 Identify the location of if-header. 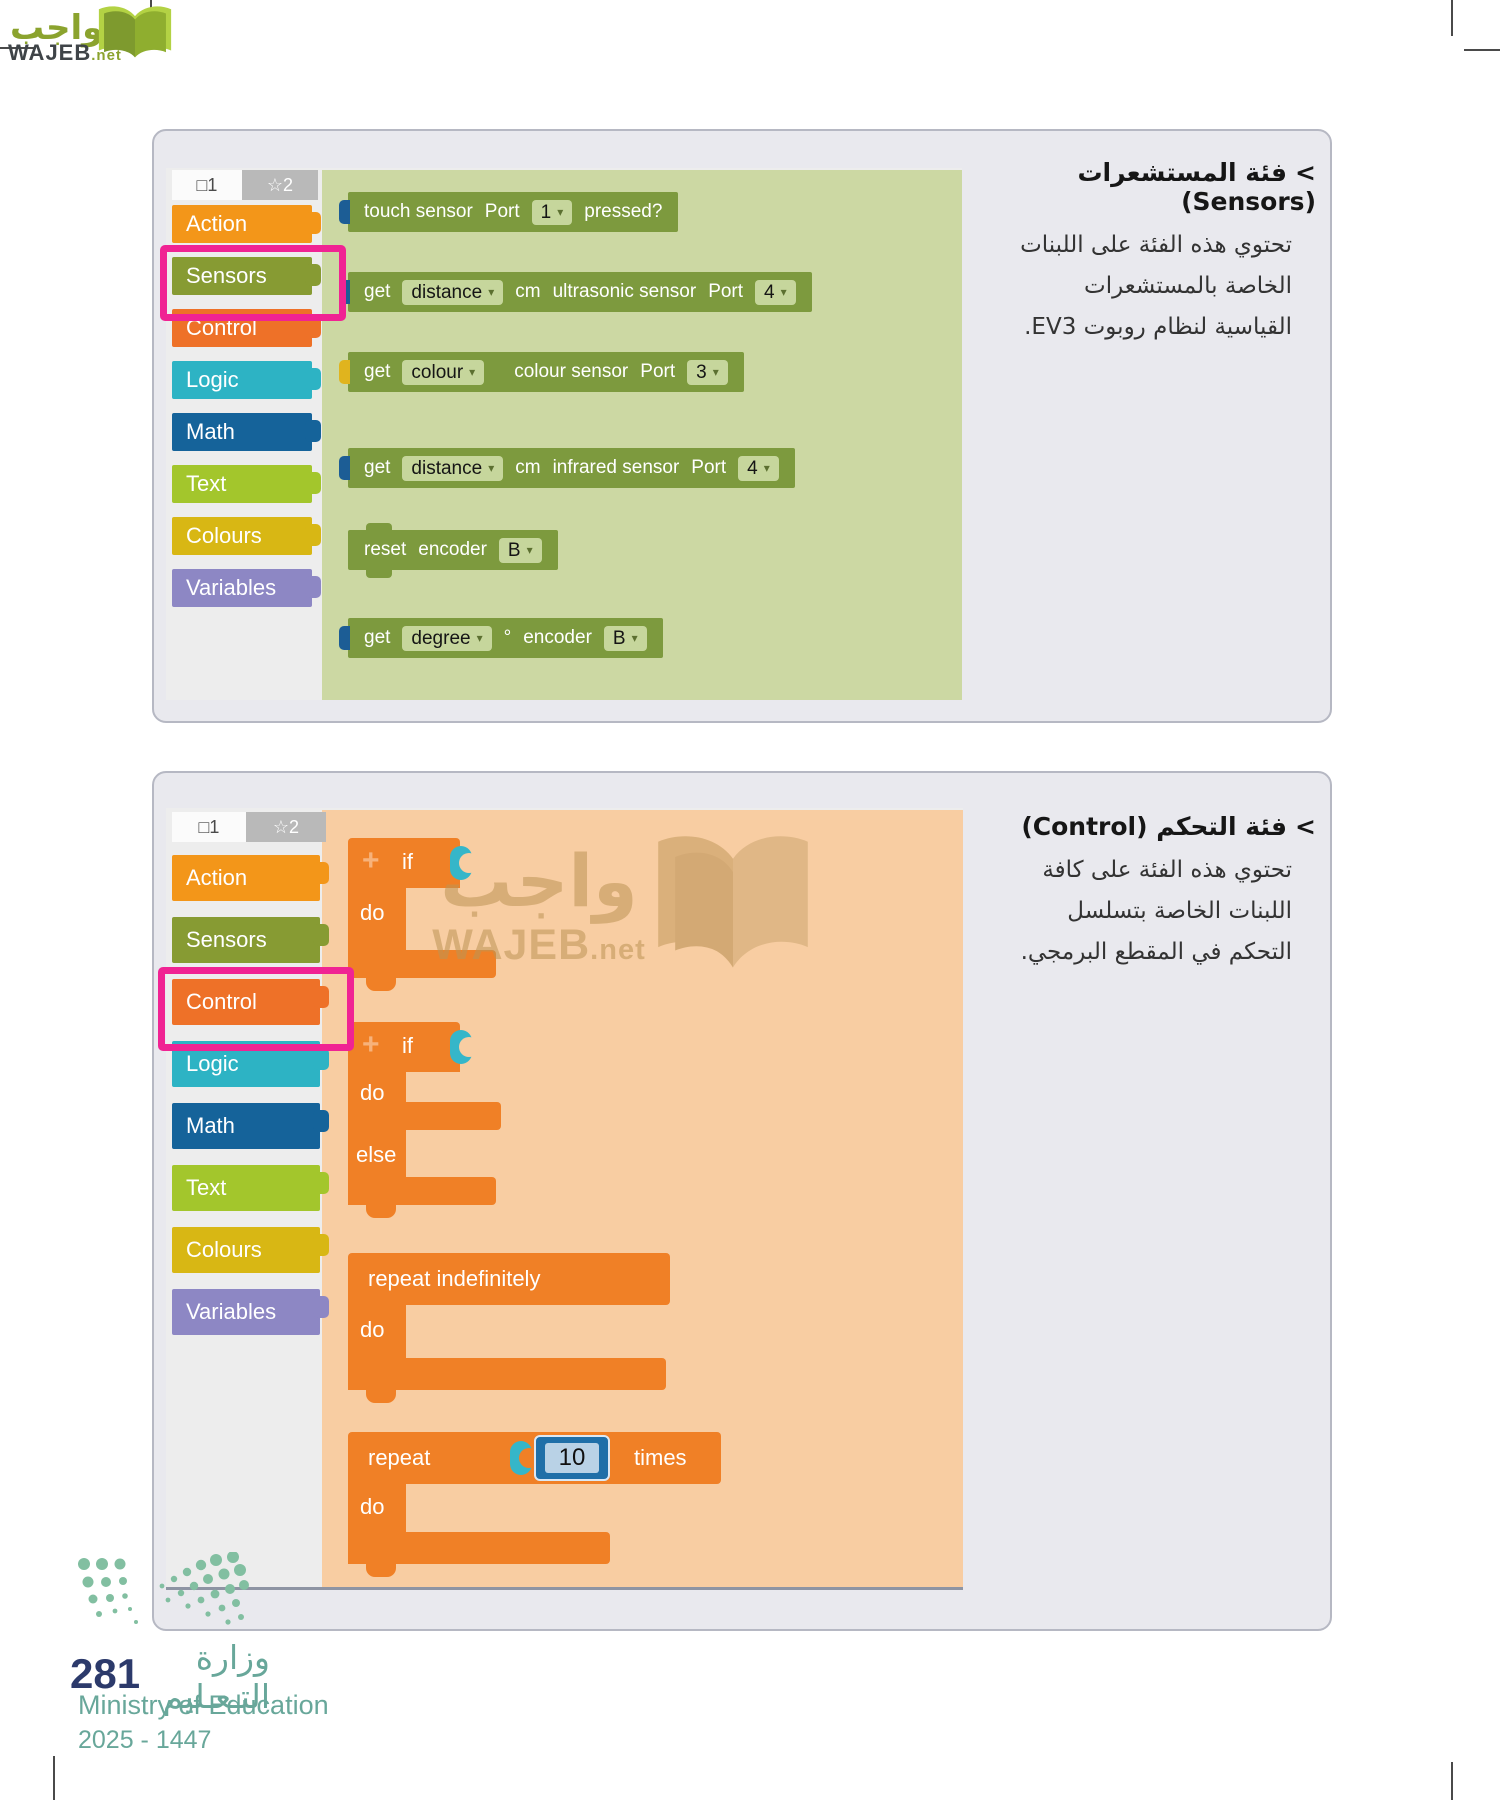
(404, 863).